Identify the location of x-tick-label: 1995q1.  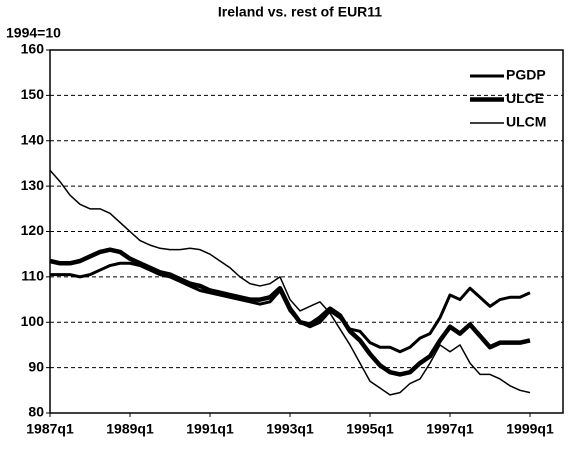
(370, 429).